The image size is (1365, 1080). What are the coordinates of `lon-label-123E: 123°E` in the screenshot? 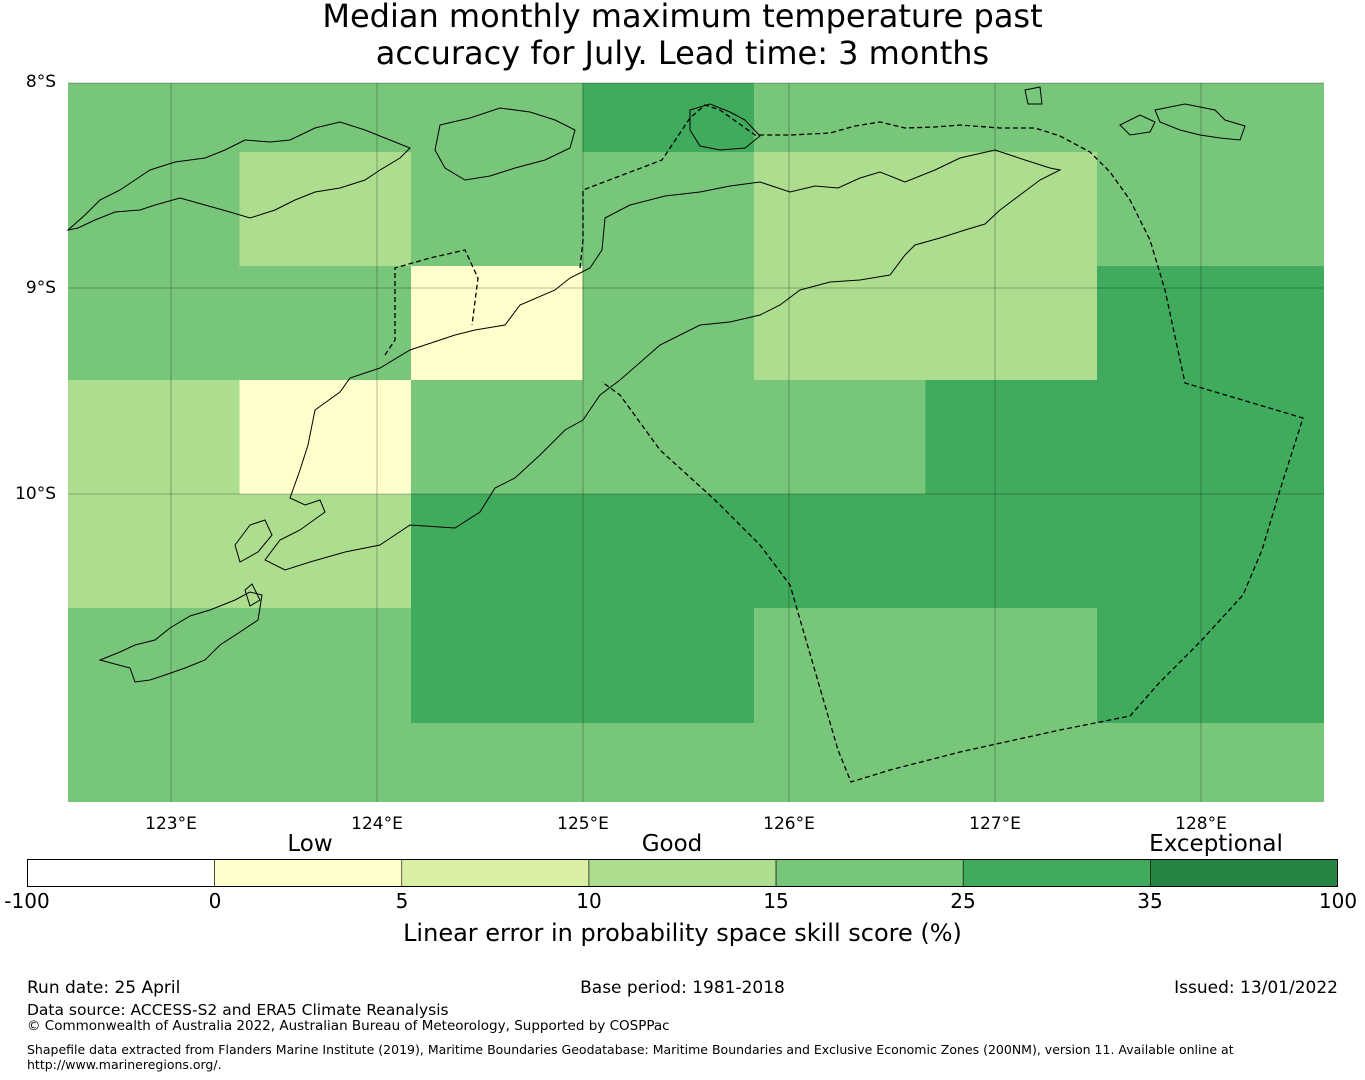 It's located at (171, 824).